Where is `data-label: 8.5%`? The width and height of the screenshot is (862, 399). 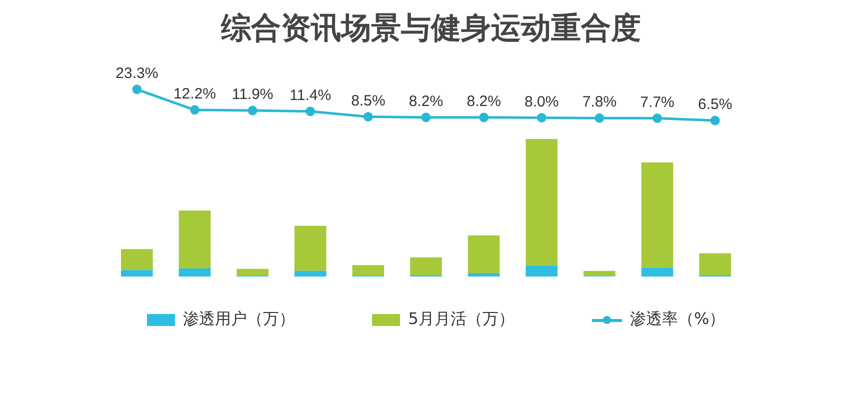 data-label: 8.5% is located at coordinates (368, 101).